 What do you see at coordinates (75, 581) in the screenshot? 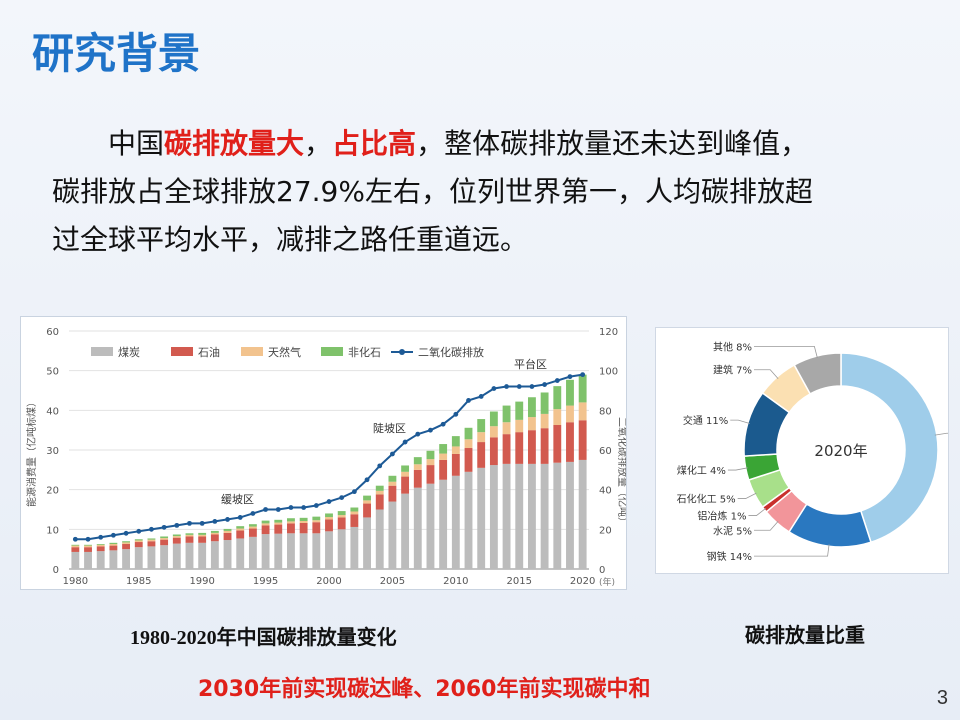
I see `x-tick-label: 1980` at bounding box center [75, 581].